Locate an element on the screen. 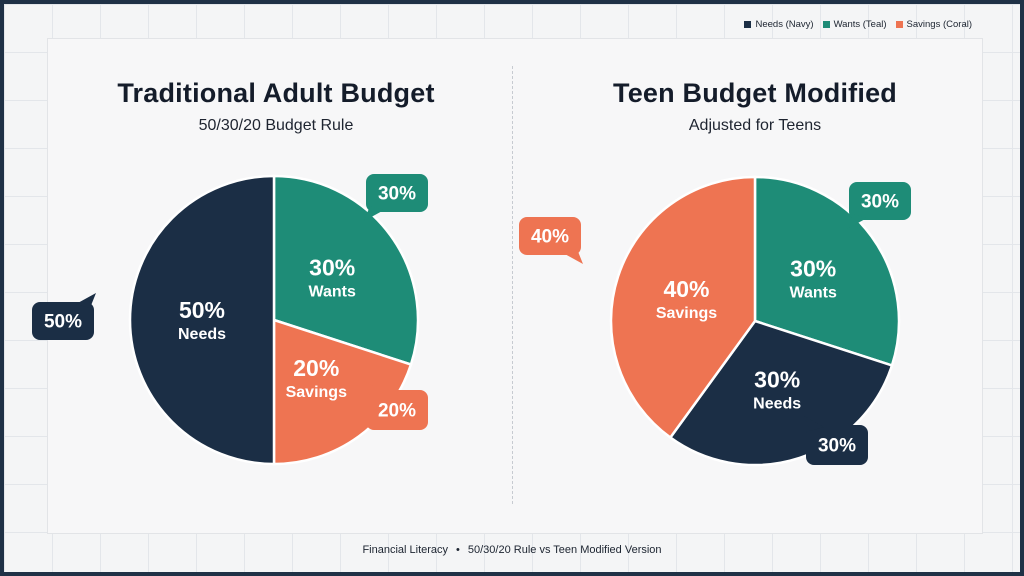 This screenshot has width=1024, height=576. chart-divider is located at coordinates (512, 285).